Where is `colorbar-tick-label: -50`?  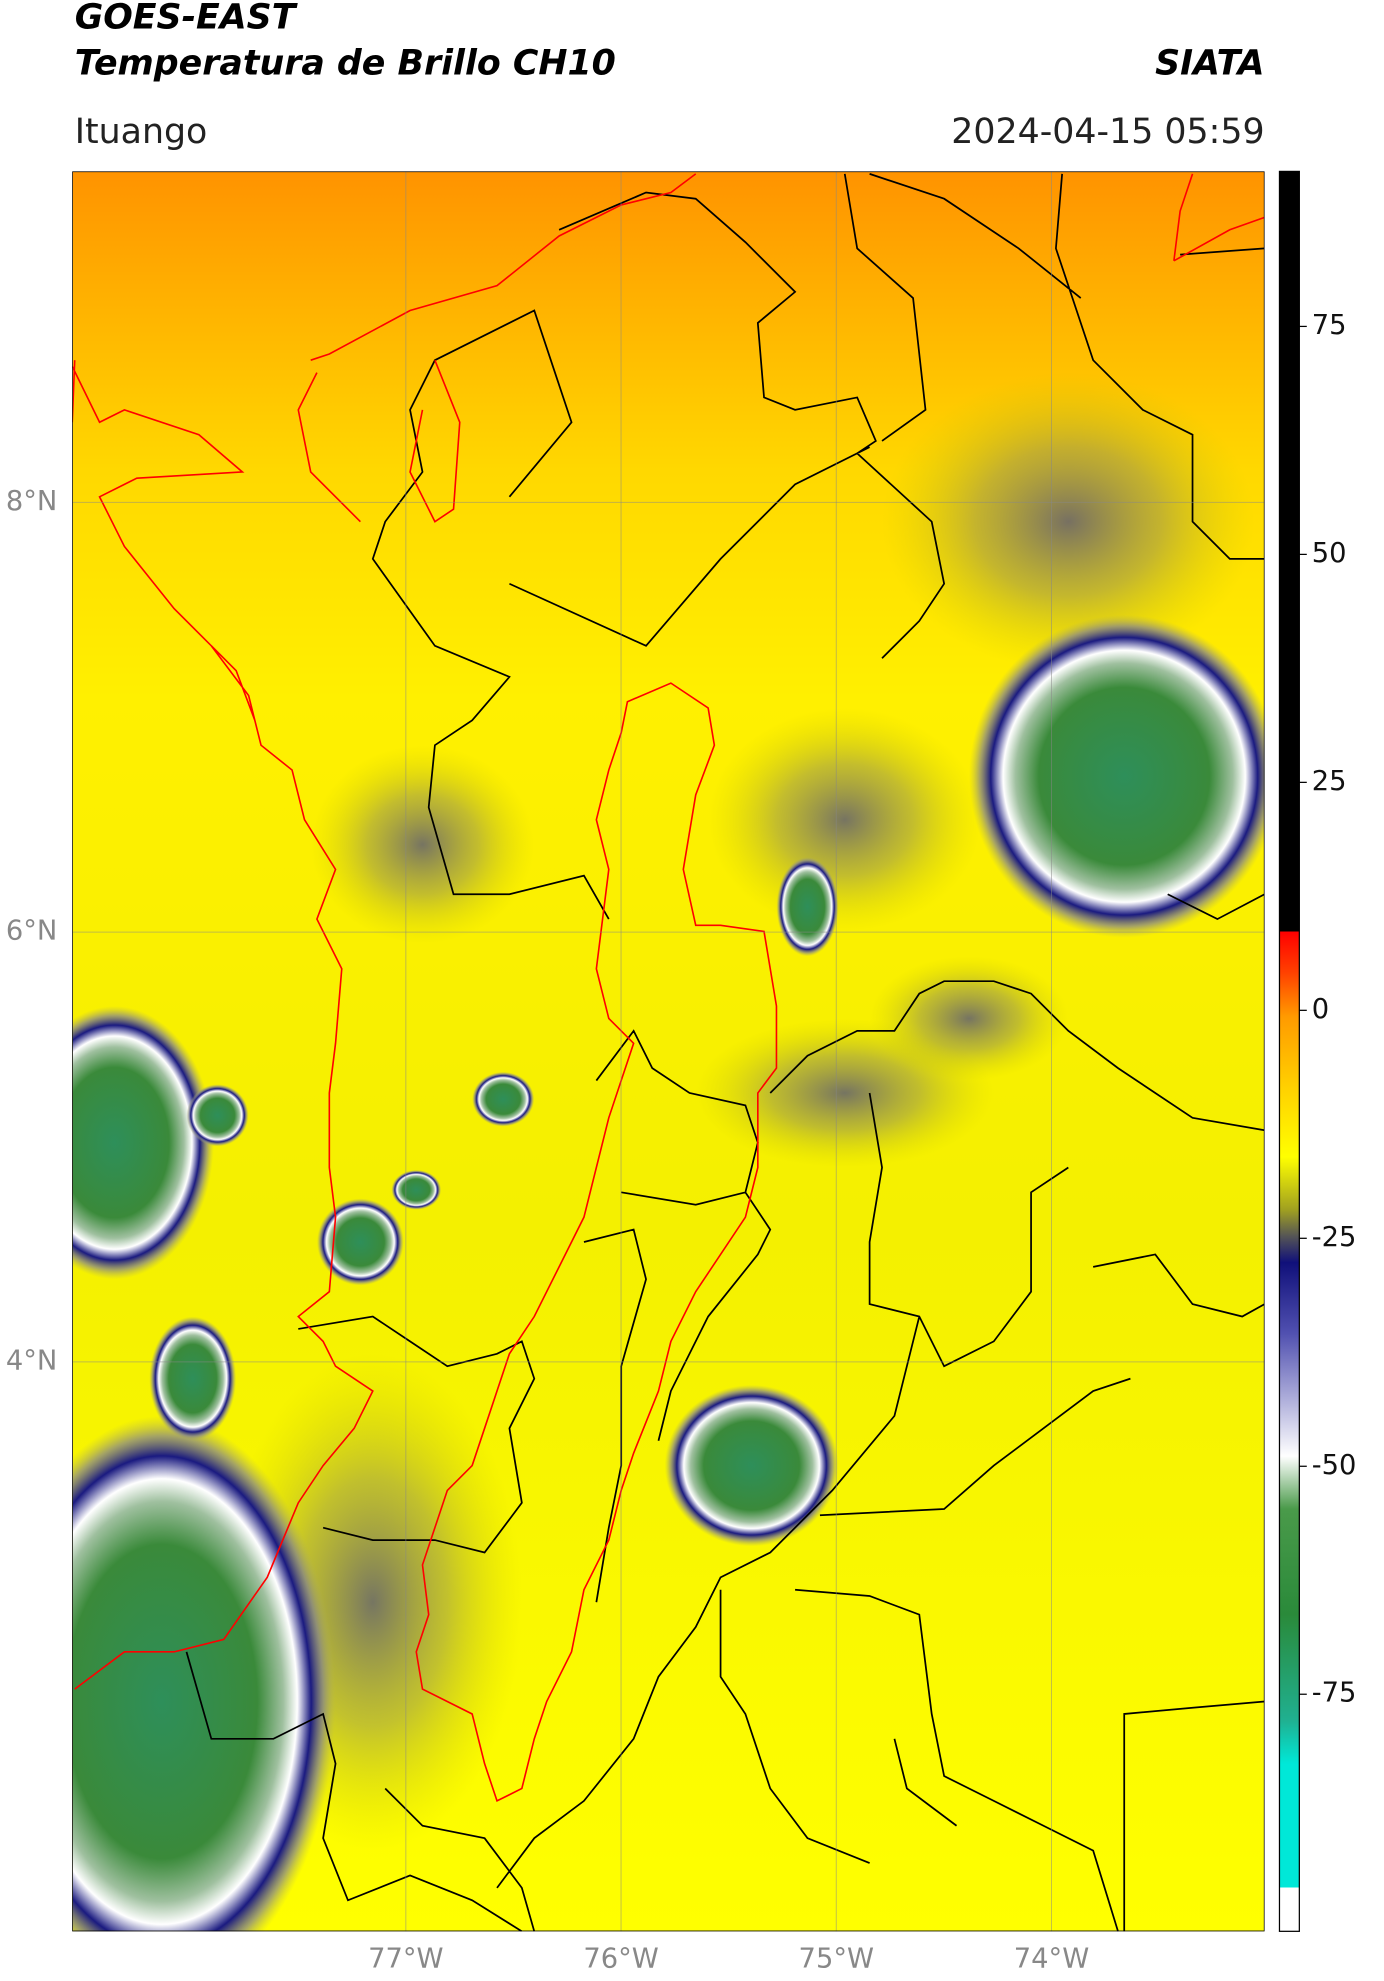
colorbar-tick-label: -50 is located at coordinates (1334, 1465).